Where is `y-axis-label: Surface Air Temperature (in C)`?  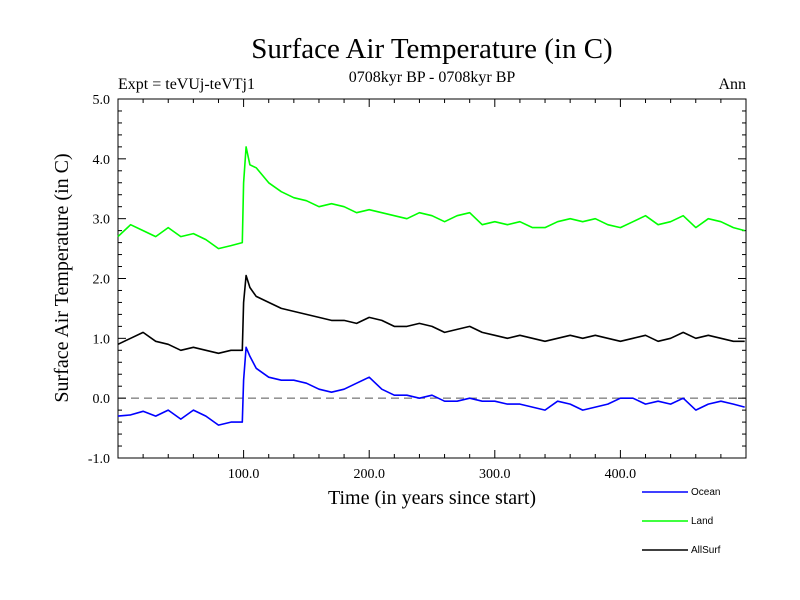 y-axis-label: Surface Air Temperature (in C) is located at coordinates (62, 277).